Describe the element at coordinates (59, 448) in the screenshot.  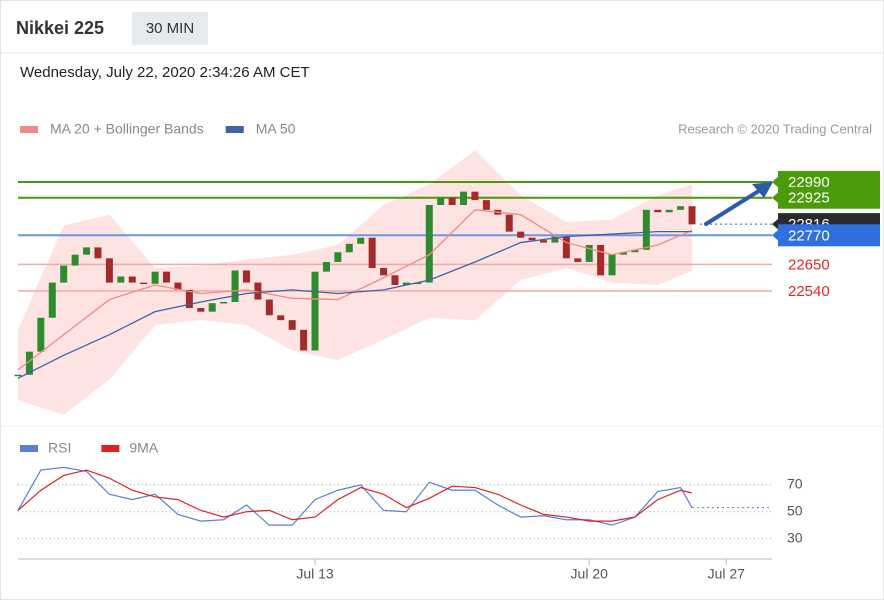
I see `legend-label: RSI` at that location.